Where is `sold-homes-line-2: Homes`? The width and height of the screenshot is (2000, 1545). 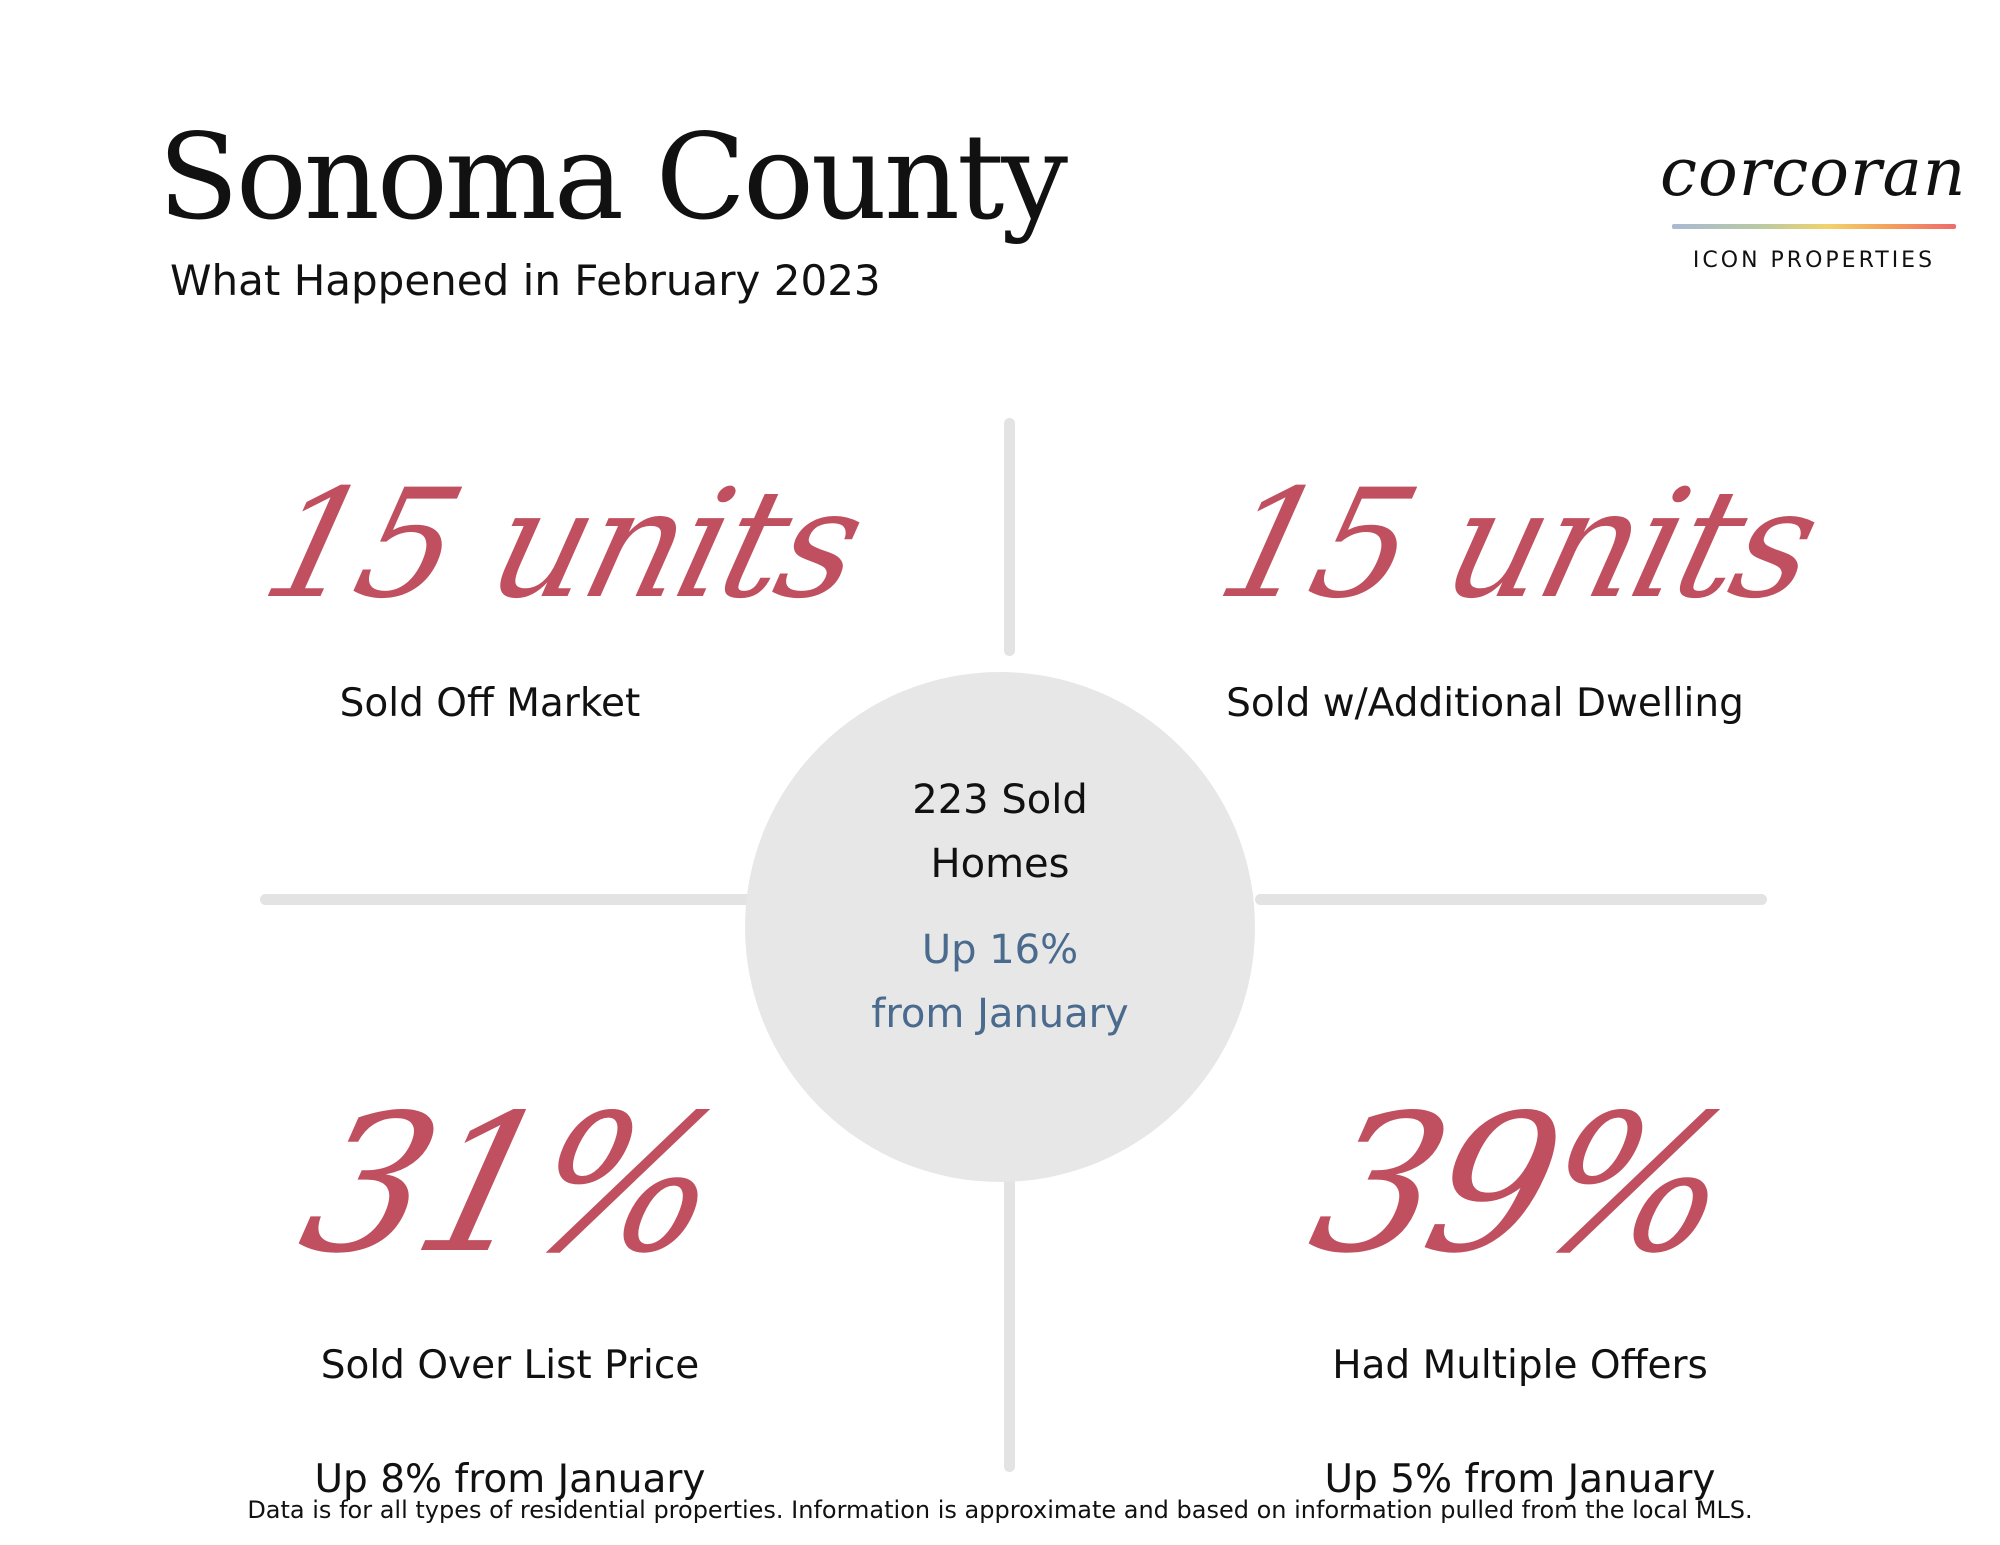
sold-homes-line-2: Homes is located at coordinates (1000, 864).